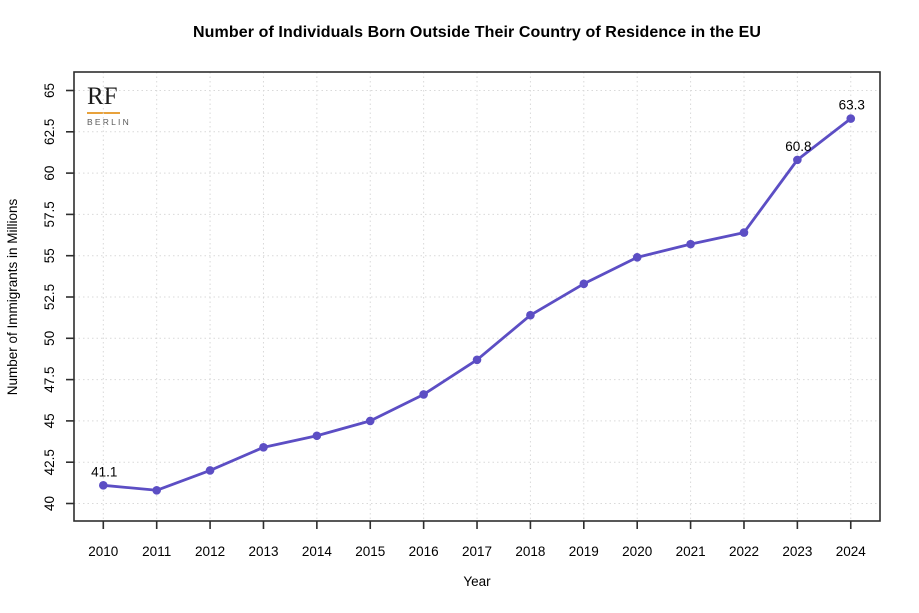  What do you see at coordinates (49, 379) in the screenshot?
I see `y-tick-label: 47.5` at bounding box center [49, 379].